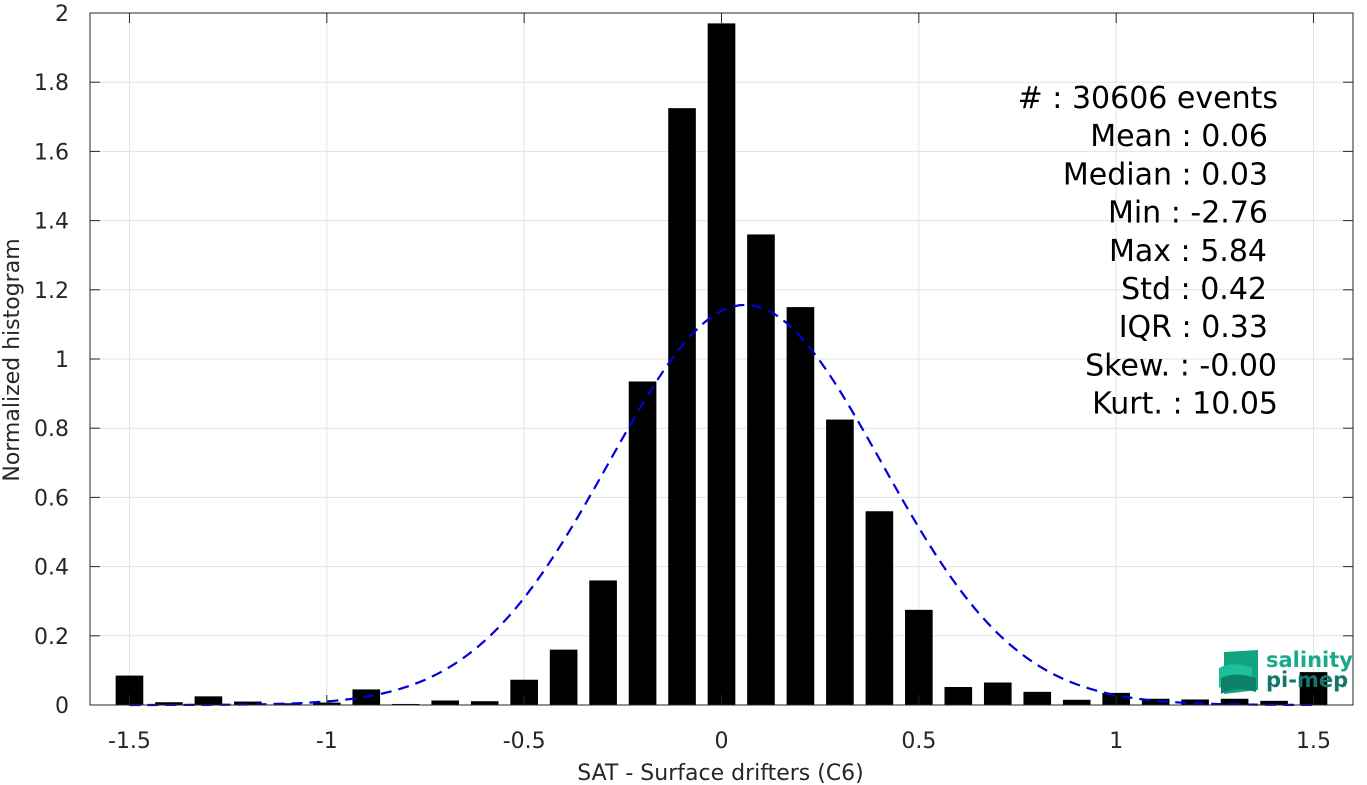 This screenshot has height=785, width=1367. Describe the element at coordinates (62, 360) in the screenshot. I see `y-tick-label: 1` at that location.